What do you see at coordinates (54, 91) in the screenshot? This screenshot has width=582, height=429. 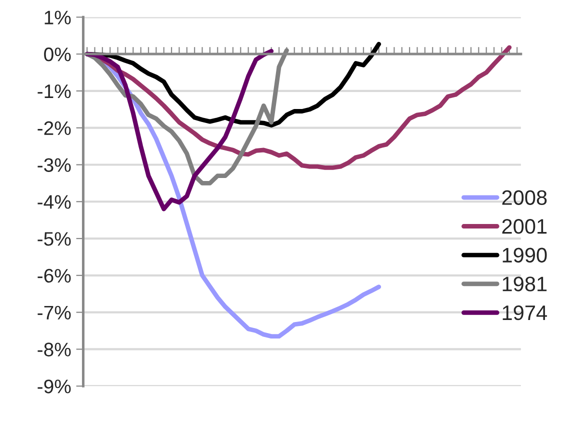 I see `y-tick-label: -1%` at bounding box center [54, 91].